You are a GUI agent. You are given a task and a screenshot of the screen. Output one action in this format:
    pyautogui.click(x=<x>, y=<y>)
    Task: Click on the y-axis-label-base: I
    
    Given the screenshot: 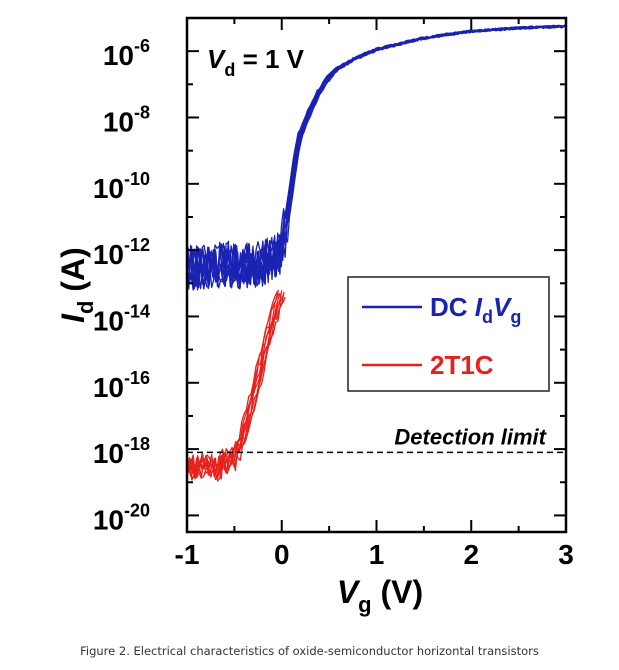 What is the action you would take?
    pyautogui.click(x=73, y=318)
    